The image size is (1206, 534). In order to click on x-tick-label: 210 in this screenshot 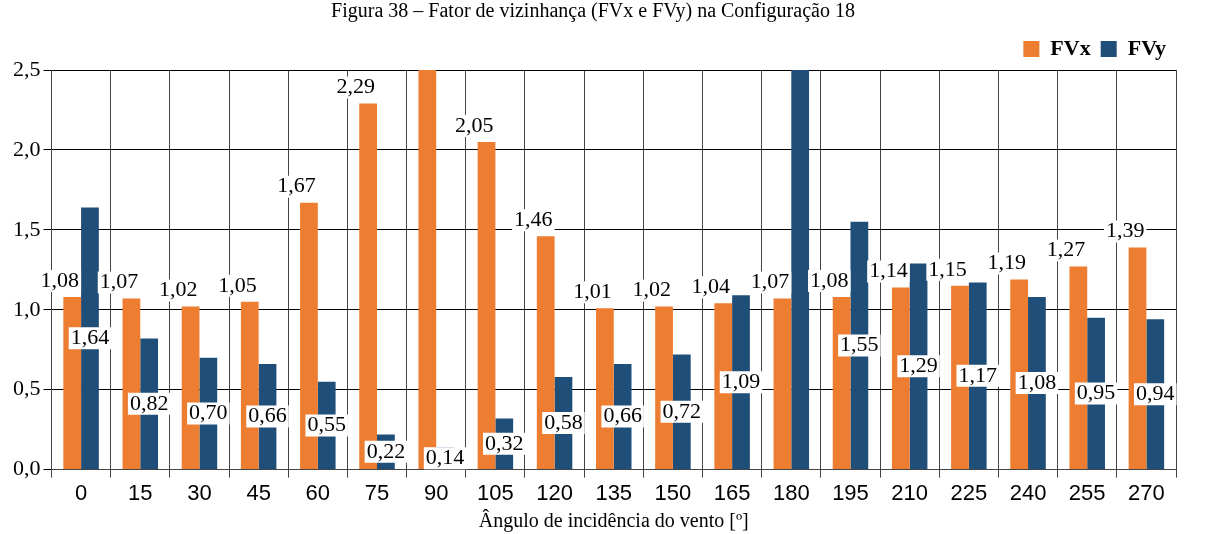, I will do `click(910, 492)`.